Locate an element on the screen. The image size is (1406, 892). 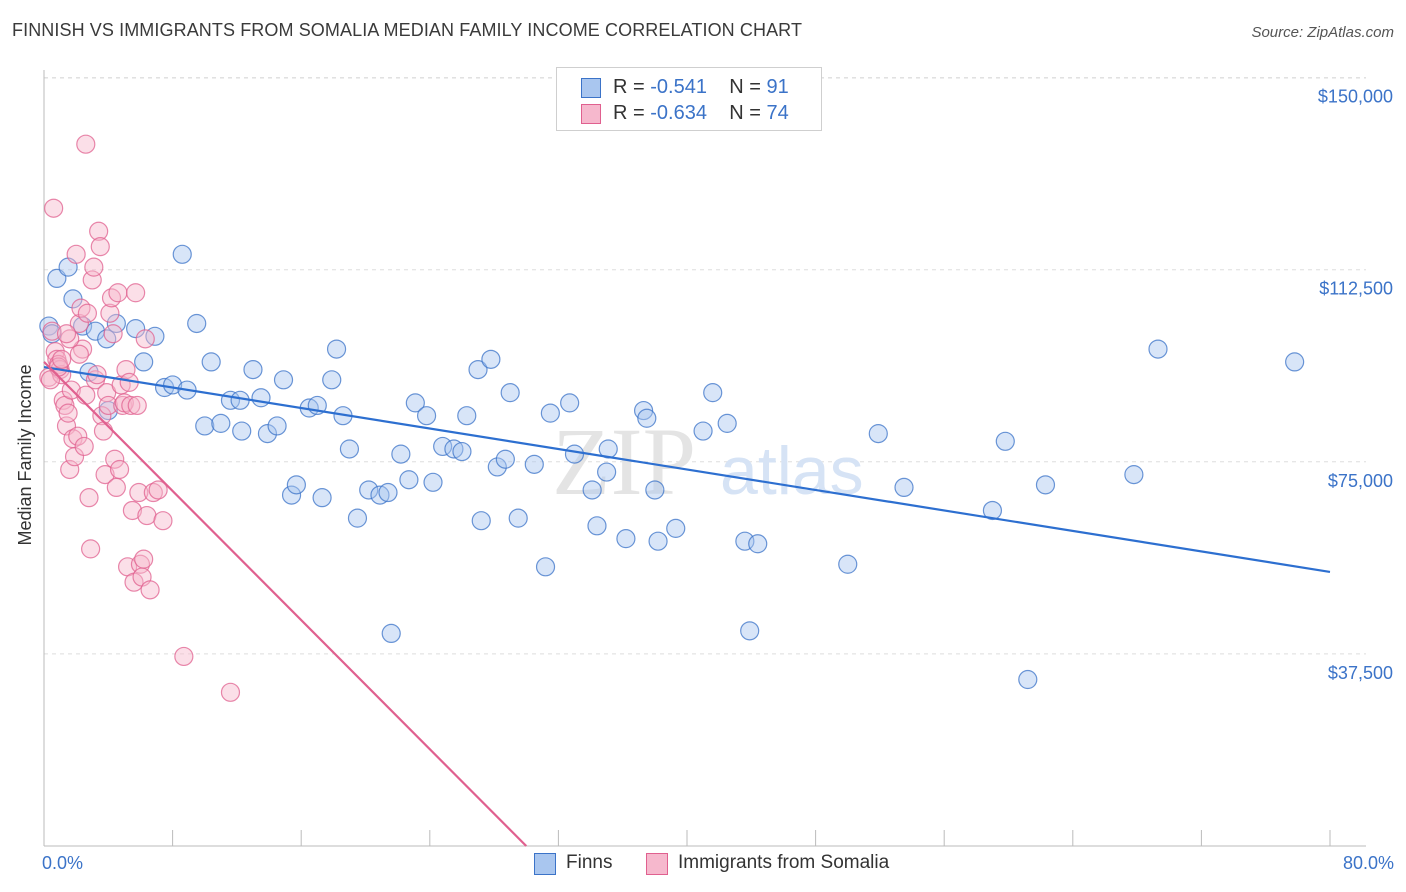
x-ticks is located at coordinates (687, 838).